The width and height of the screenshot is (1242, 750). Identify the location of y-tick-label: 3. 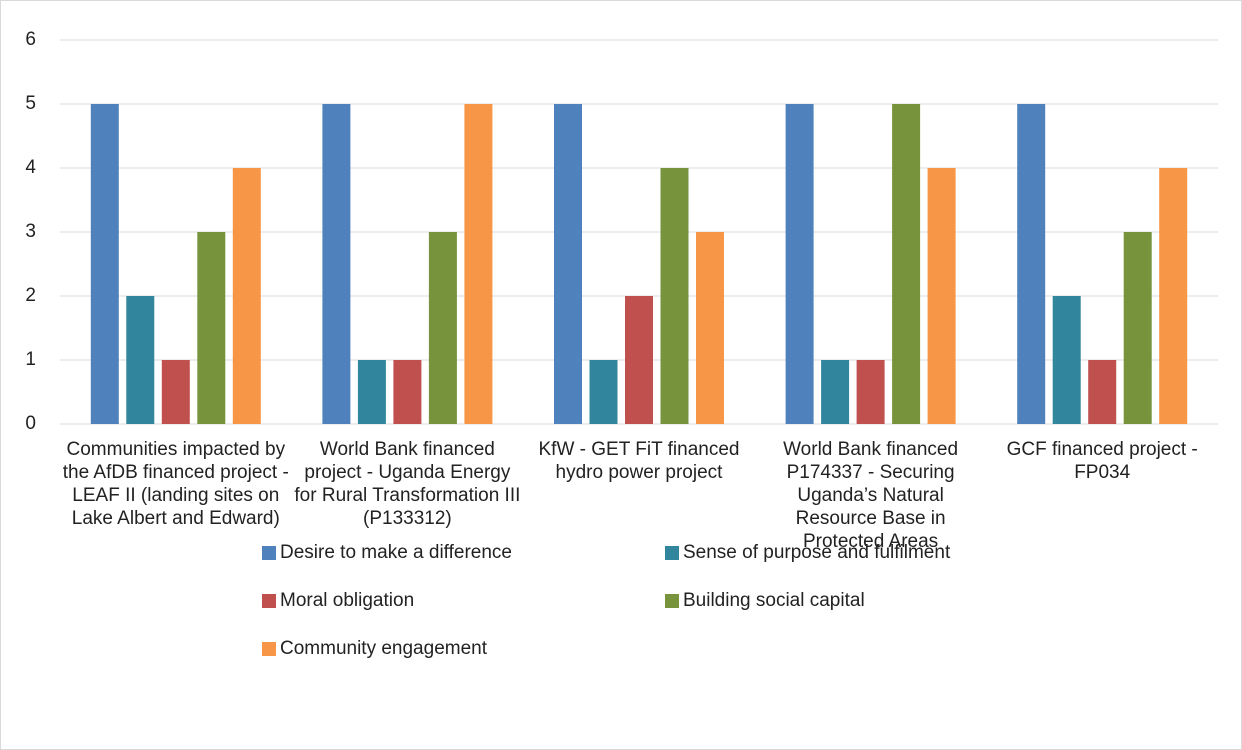
(30, 231).